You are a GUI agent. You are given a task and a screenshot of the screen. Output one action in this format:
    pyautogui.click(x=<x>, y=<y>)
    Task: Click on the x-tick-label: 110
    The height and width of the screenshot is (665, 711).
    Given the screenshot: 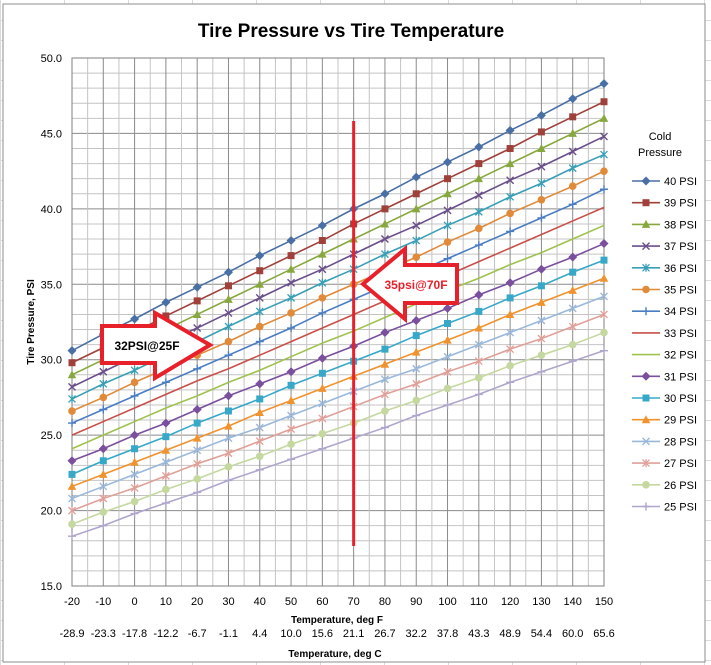 What is the action you would take?
    pyautogui.click(x=479, y=602)
    